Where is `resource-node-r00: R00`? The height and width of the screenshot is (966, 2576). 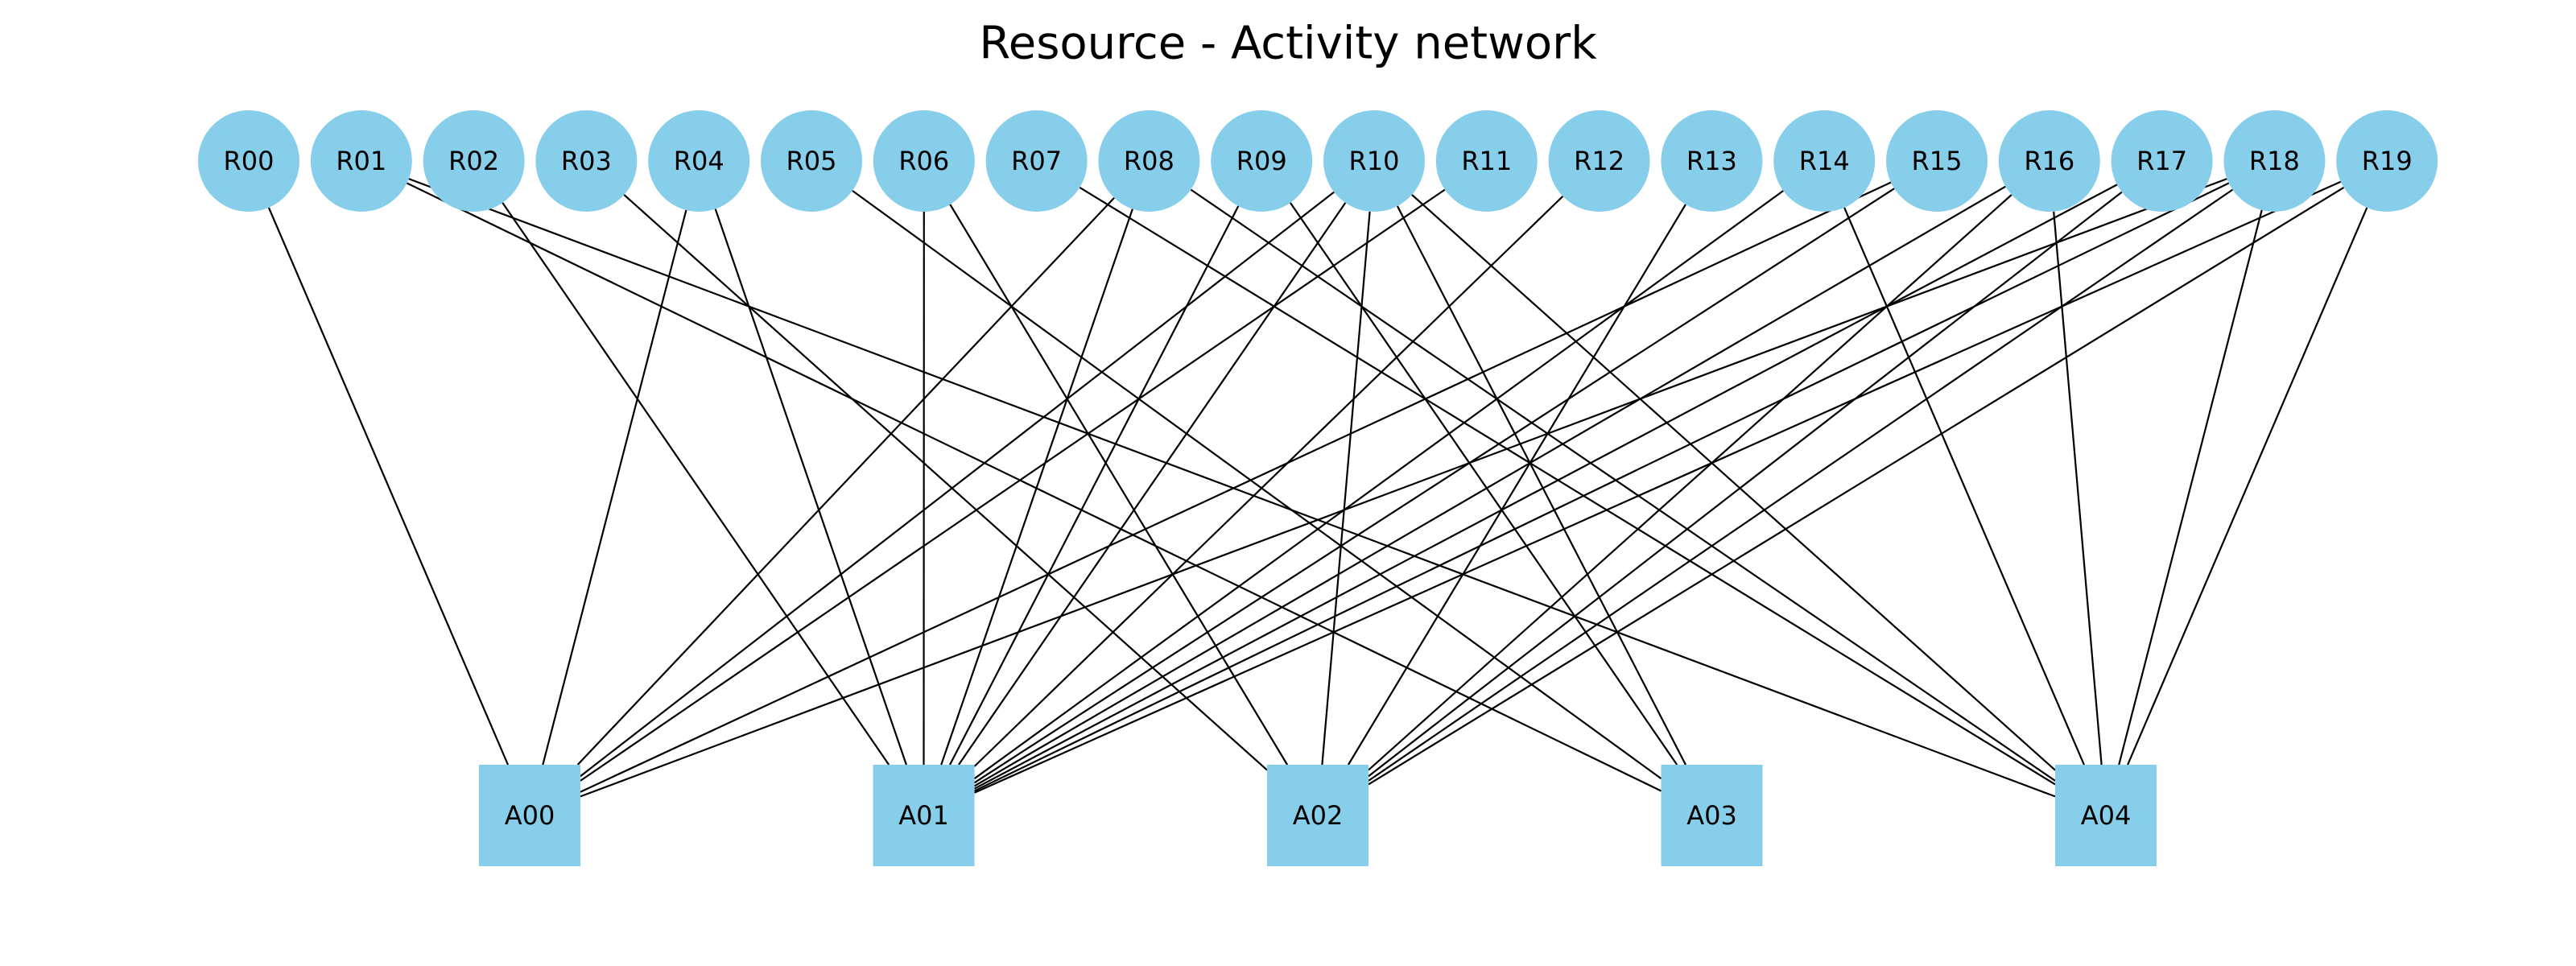 resource-node-r00: R00 is located at coordinates (248, 161).